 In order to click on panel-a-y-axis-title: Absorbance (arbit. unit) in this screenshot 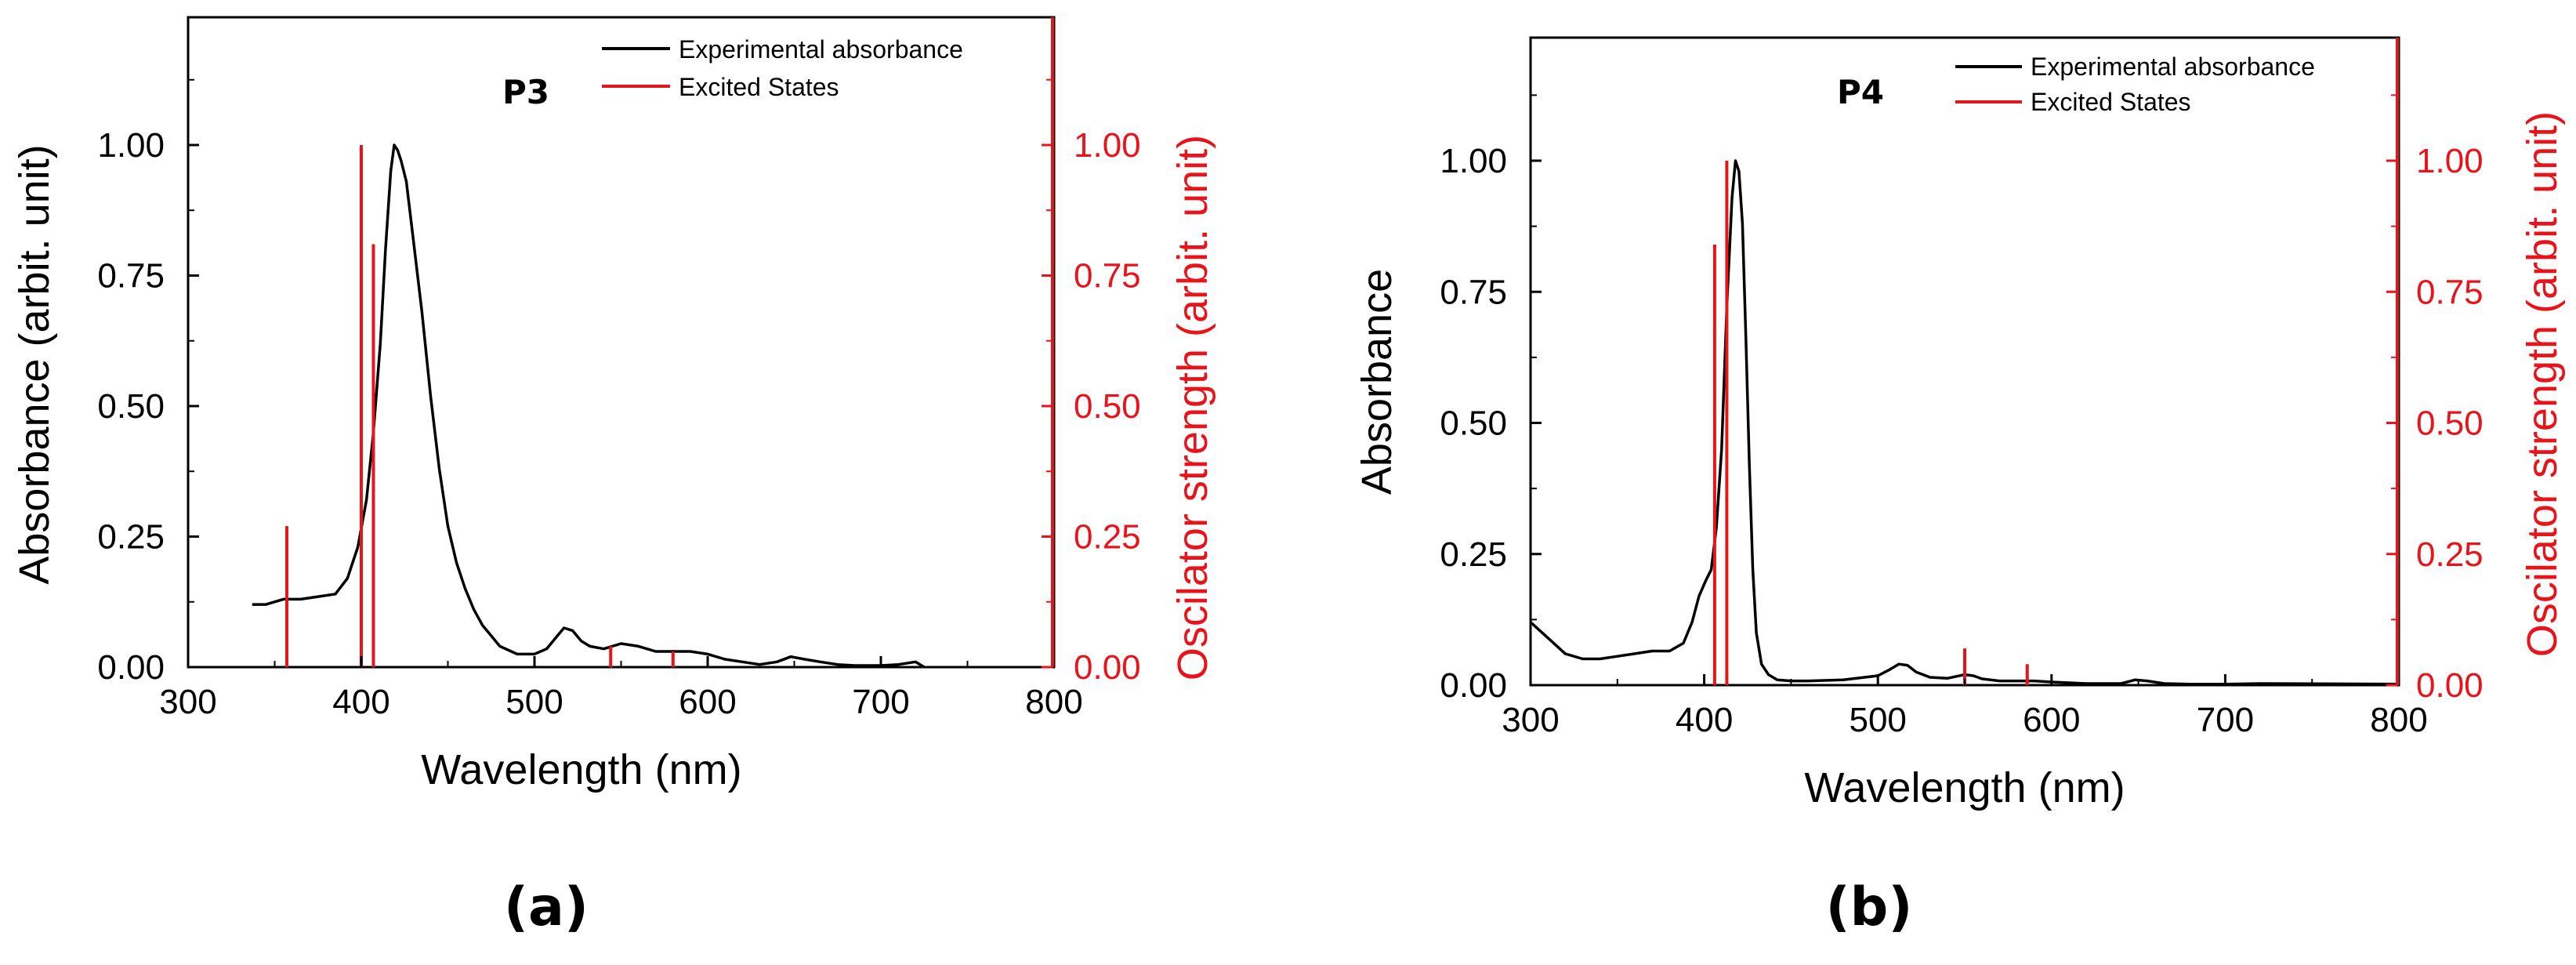, I will do `click(34, 364)`.